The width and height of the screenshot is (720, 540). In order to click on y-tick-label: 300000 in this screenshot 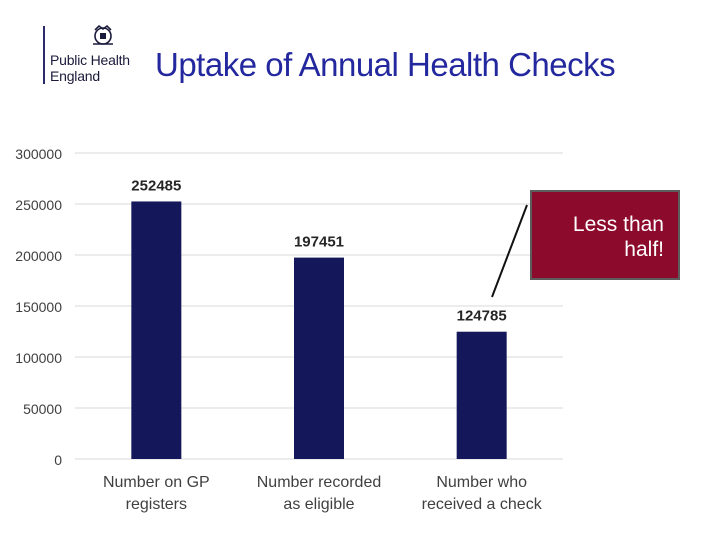, I will do `click(38, 154)`.